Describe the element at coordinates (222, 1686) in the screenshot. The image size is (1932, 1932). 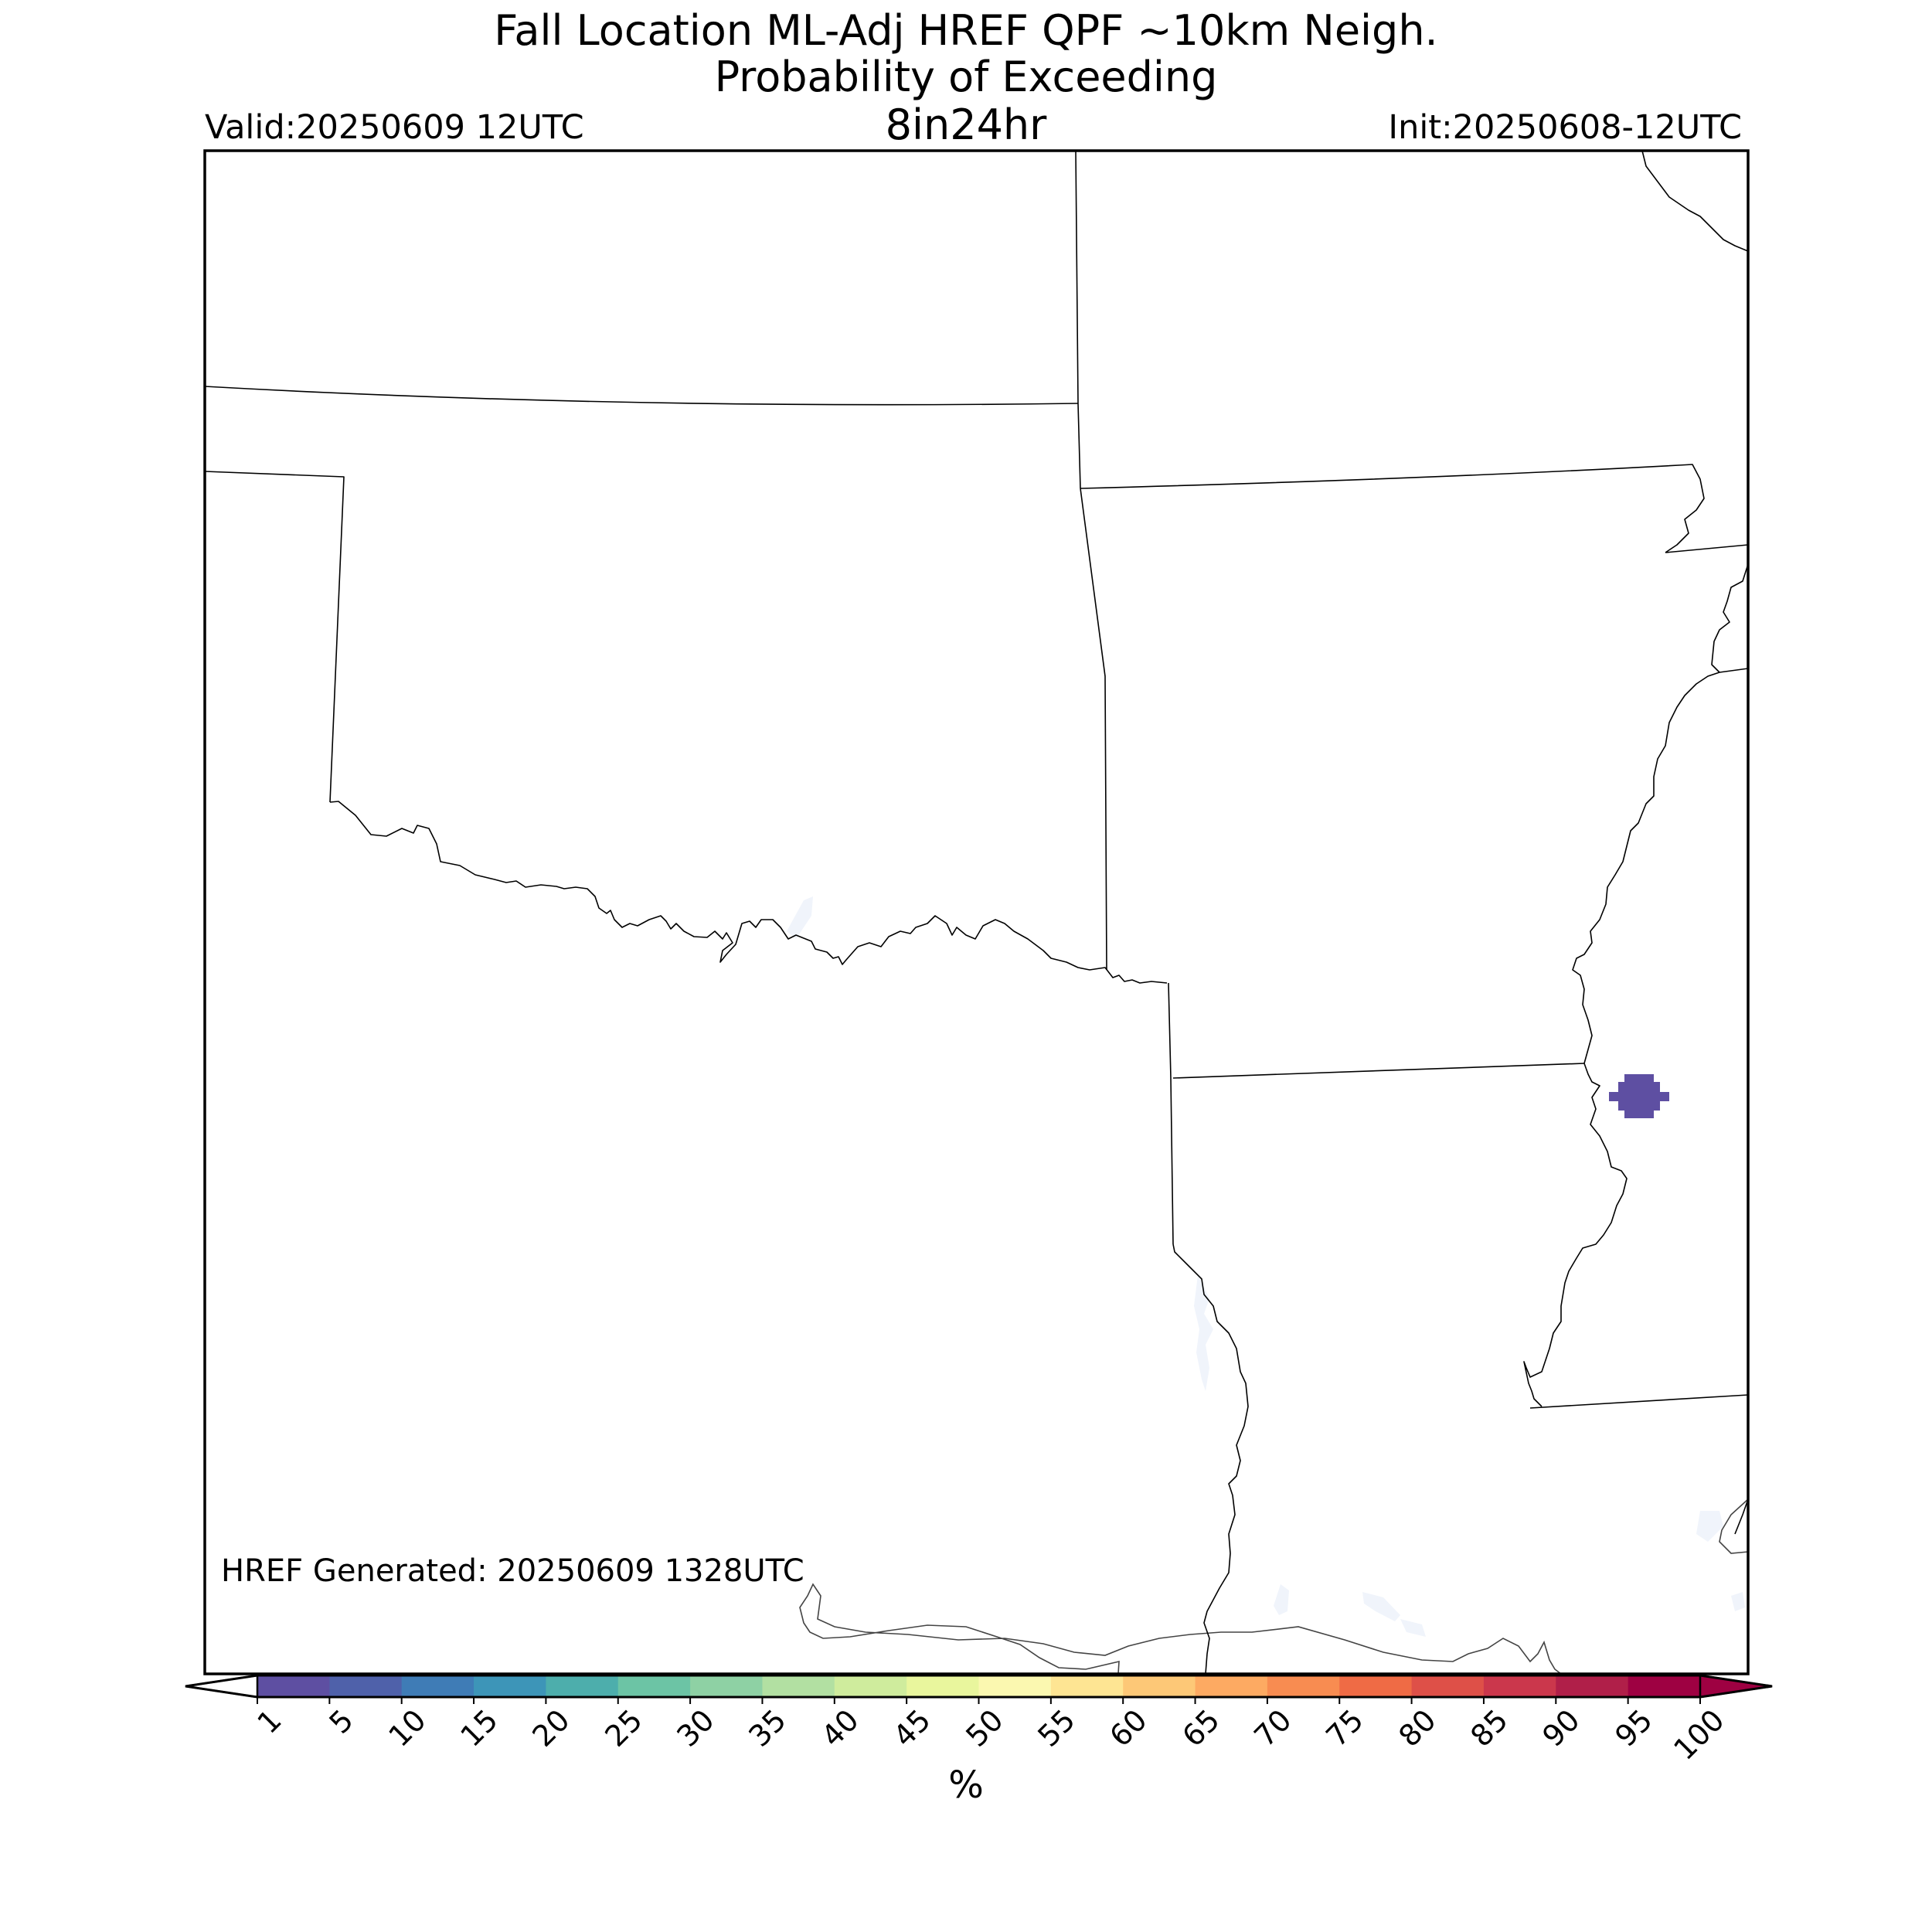
I see `colorbar-extend-min` at that location.